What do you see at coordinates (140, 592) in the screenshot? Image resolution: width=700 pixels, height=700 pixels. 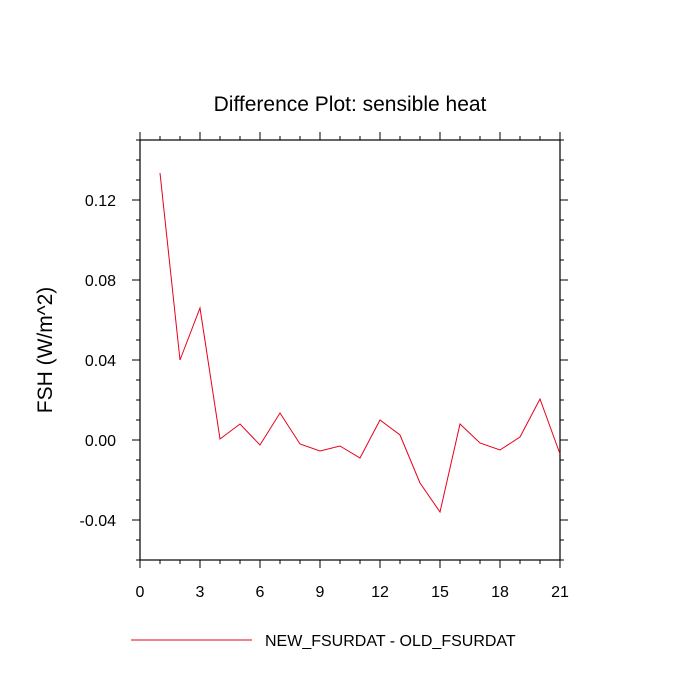 I see `x-tick-label: 0` at bounding box center [140, 592].